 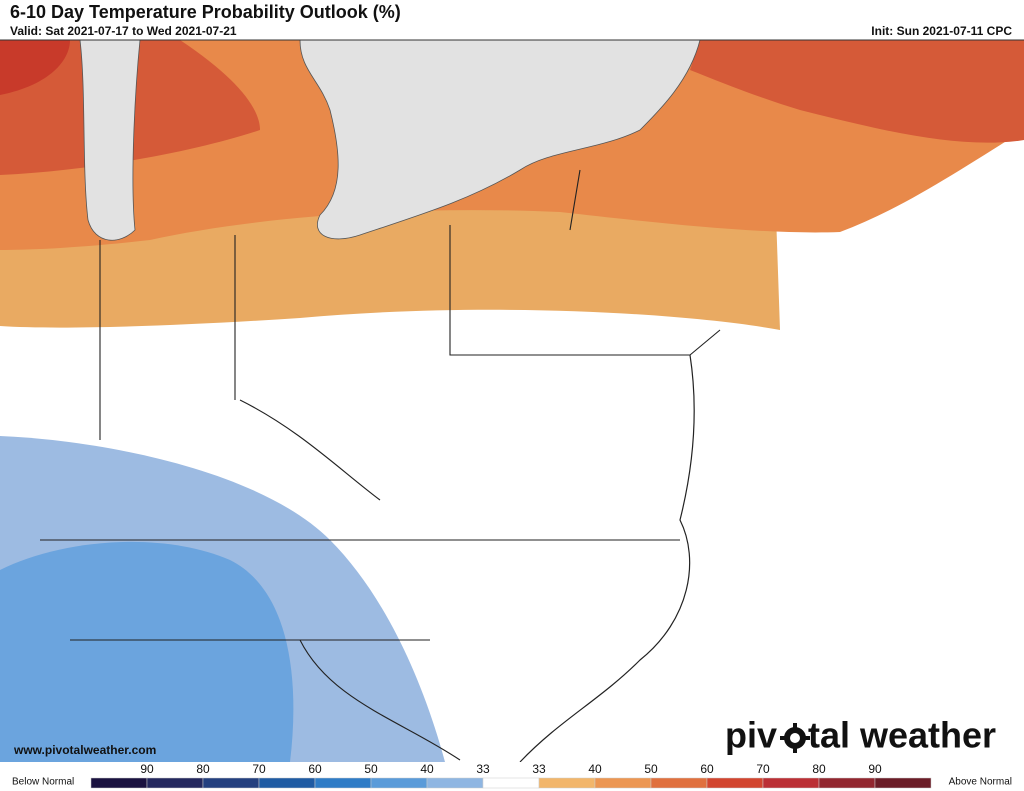 What do you see at coordinates (123, 31) in the screenshot?
I see `valid-time: Valid: Sat 2021-07-17 to Wed 2021-07-21` at bounding box center [123, 31].